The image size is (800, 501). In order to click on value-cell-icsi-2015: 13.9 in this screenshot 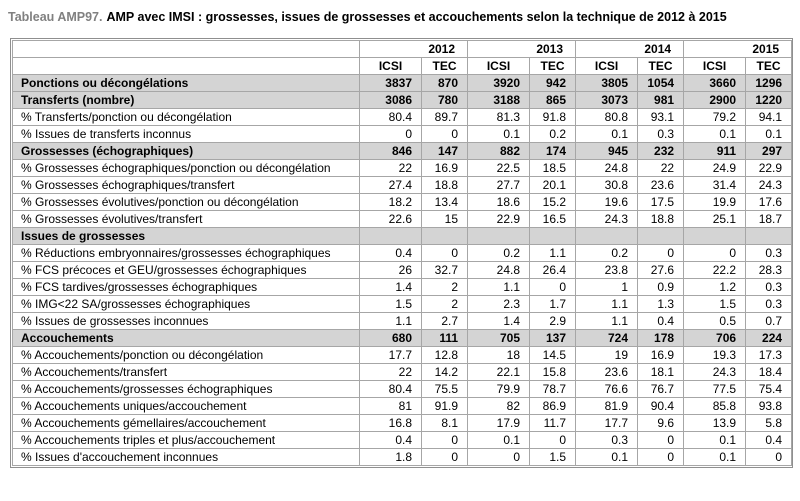, I will do `click(715, 423)`.